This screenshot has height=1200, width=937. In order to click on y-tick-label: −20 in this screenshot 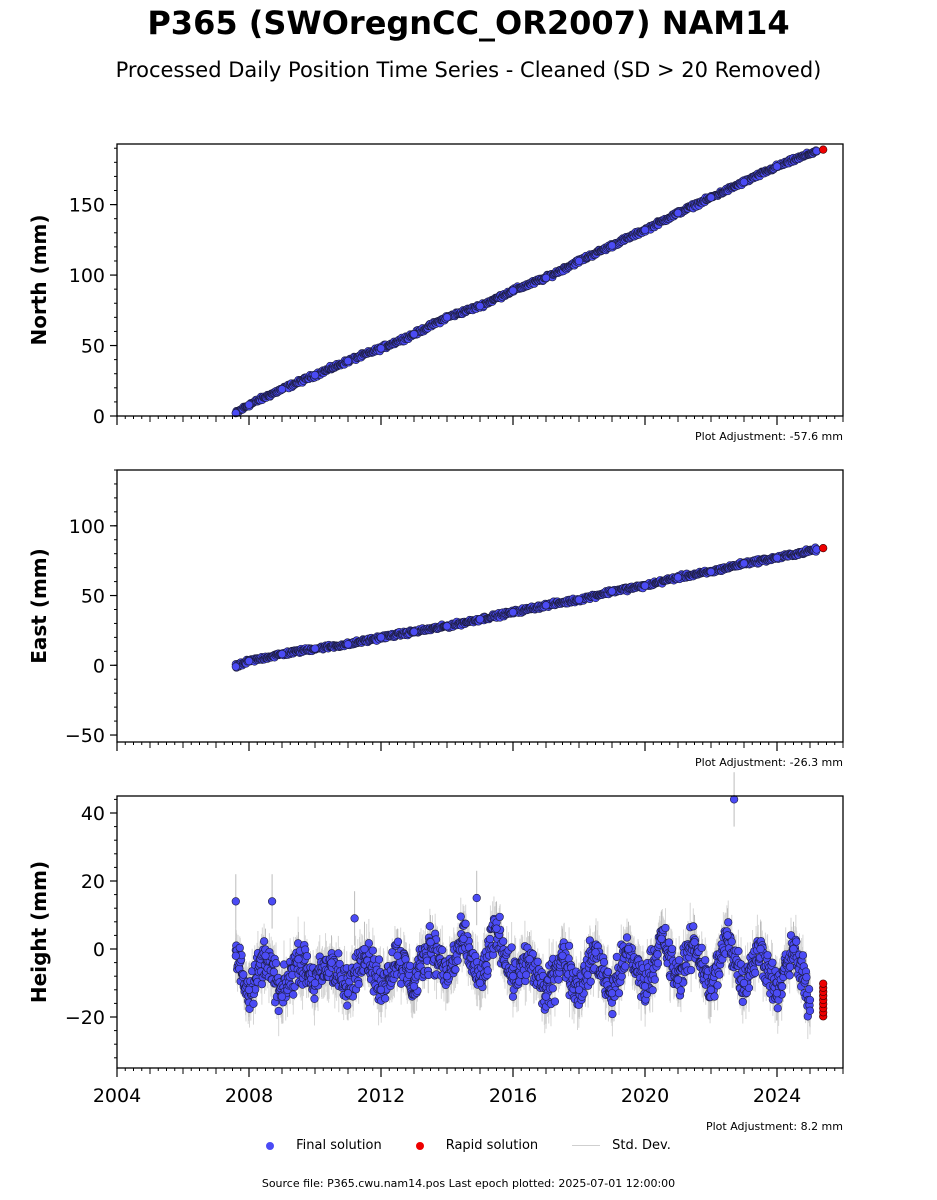, I will do `click(85, 1018)`.